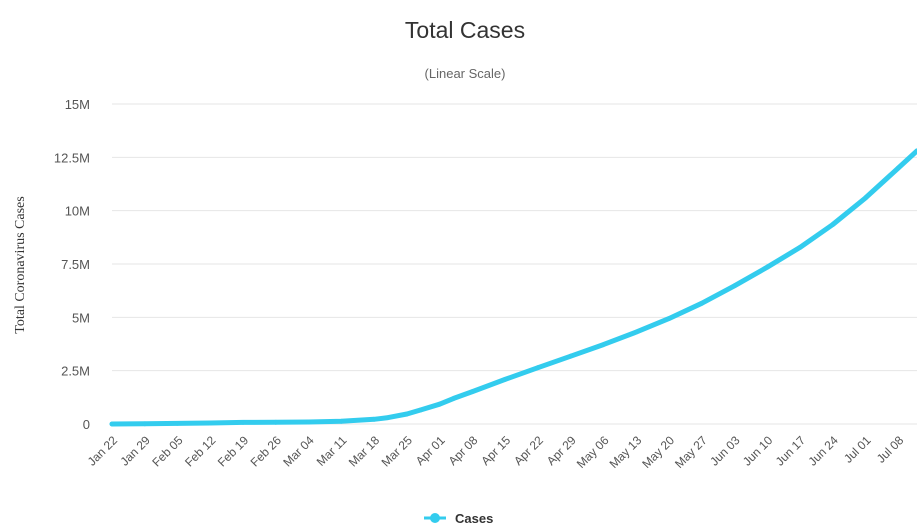 The height and width of the screenshot is (530, 917). Describe the element at coordinates (75, 264) in the screenshot. I see `y-tick-label: 7.5M` at that location.